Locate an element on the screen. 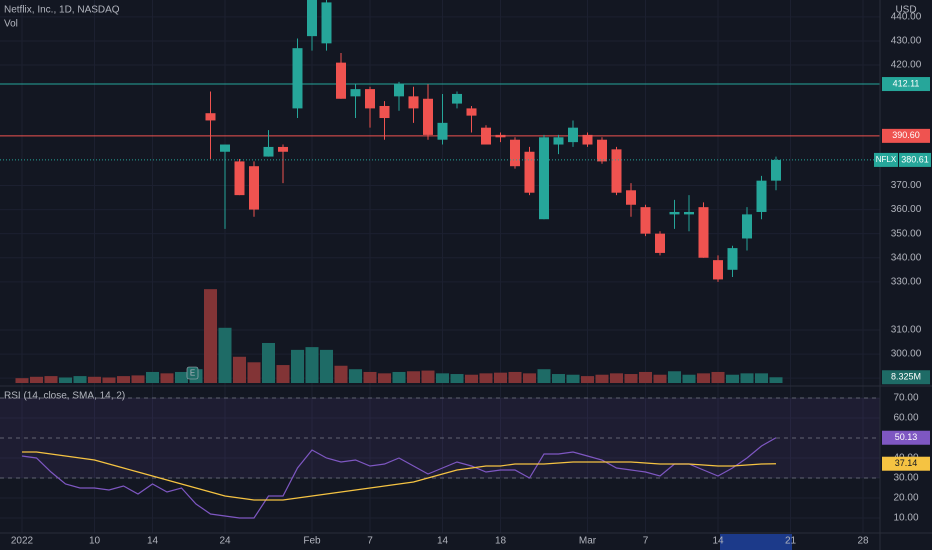 This screenshot has height=550, width=932. price-line-tag-label: 412.11 is located at coordinates (906, 83).